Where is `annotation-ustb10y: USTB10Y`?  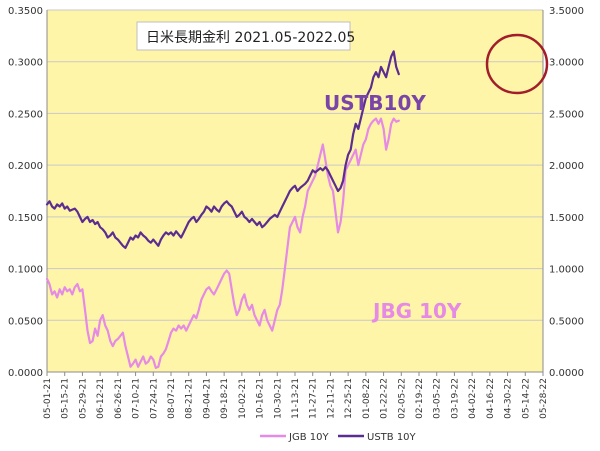
annotation-ustb10y: USTB10Y is located at coordinates (375, 103).